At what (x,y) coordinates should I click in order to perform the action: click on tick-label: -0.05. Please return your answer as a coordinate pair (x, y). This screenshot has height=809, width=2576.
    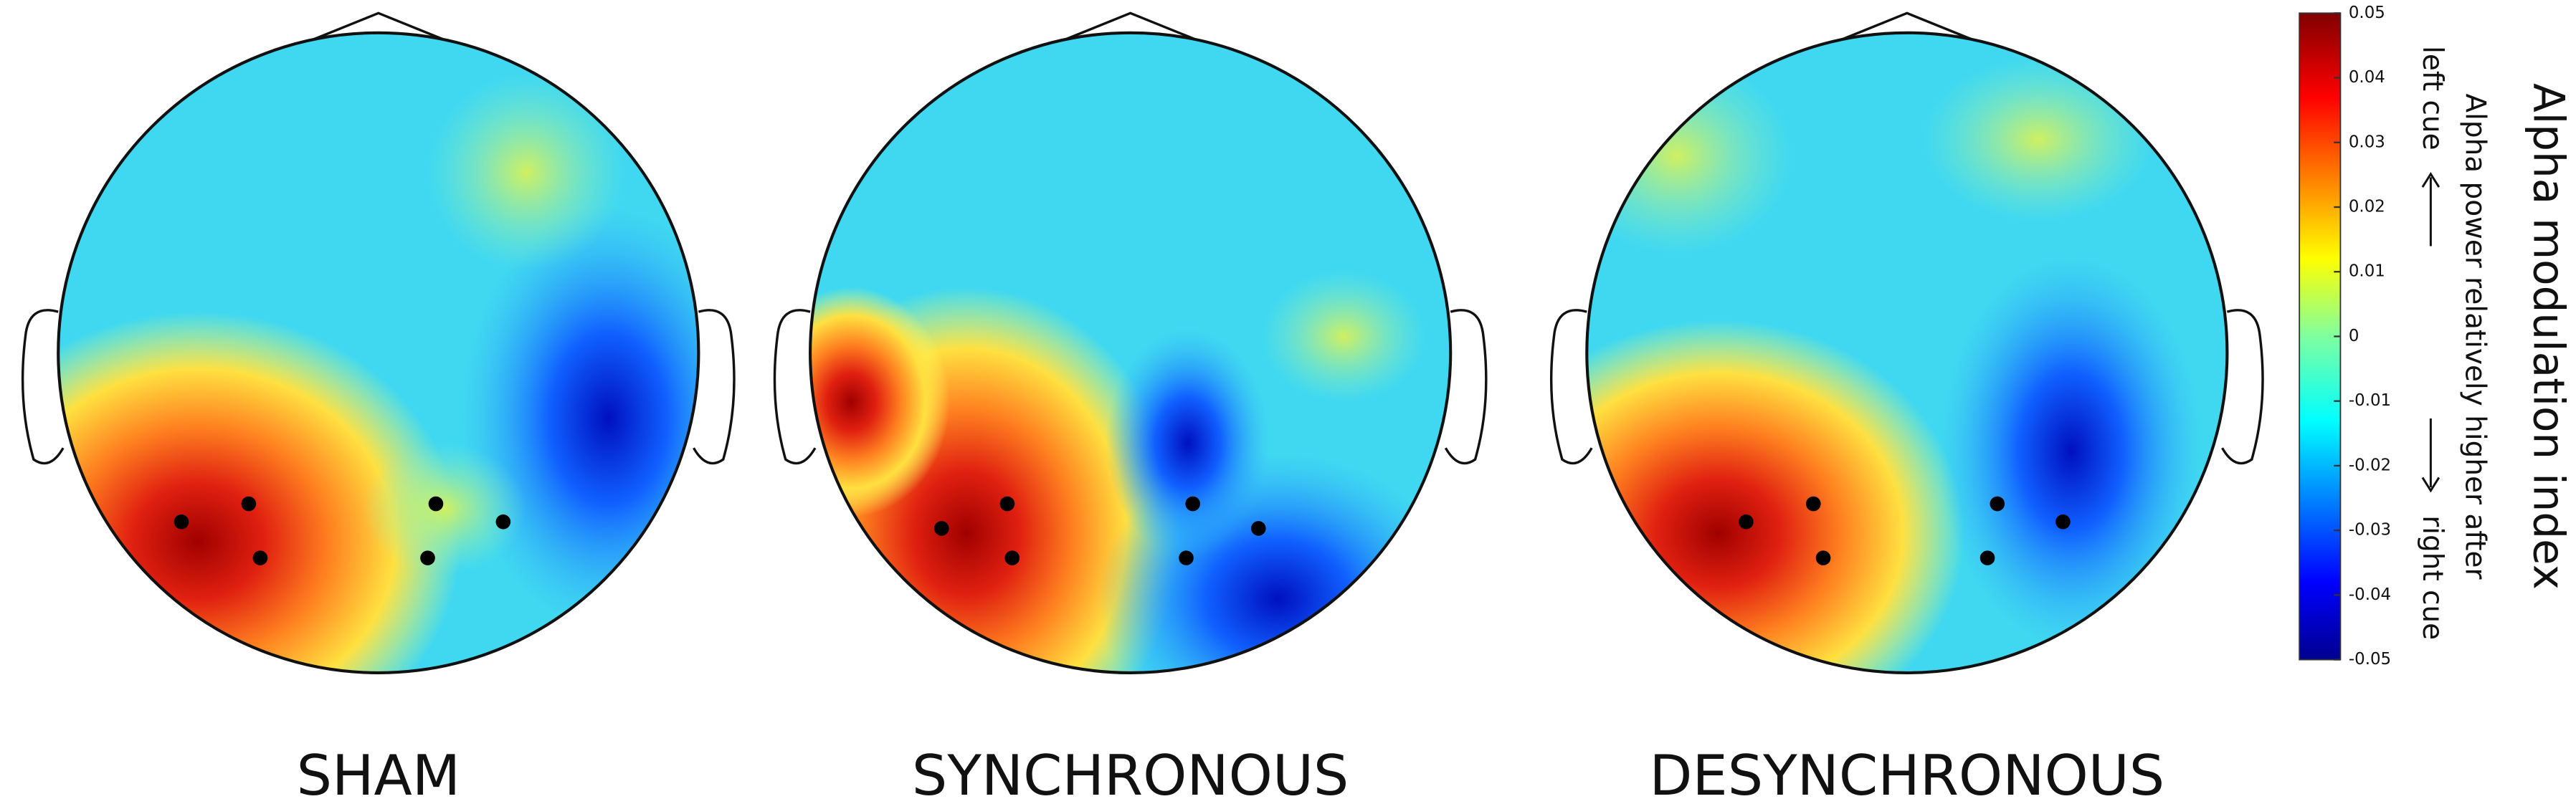
    Looking at the image, I should click on (2370, 659).